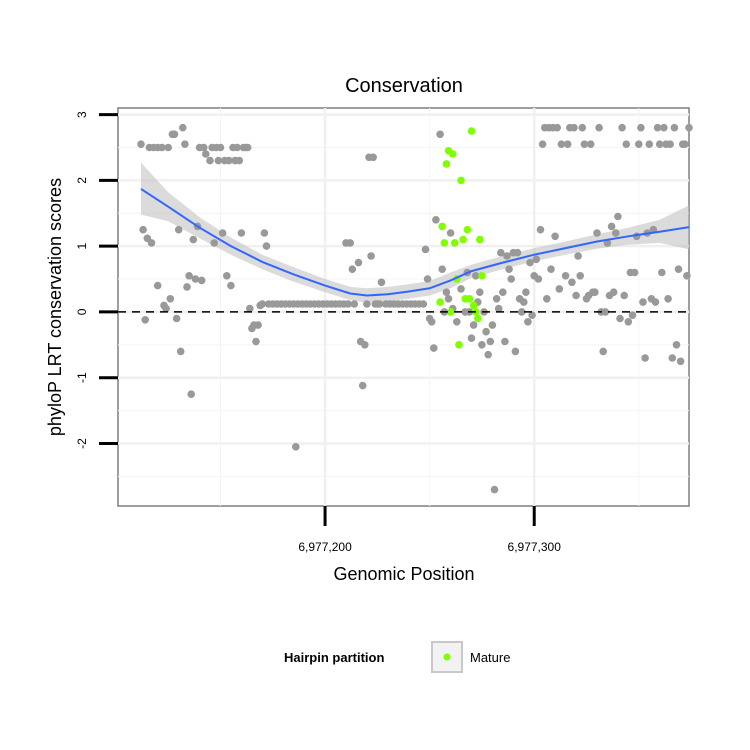  I want to click on y-tick-label: -1, so click(82, 377).